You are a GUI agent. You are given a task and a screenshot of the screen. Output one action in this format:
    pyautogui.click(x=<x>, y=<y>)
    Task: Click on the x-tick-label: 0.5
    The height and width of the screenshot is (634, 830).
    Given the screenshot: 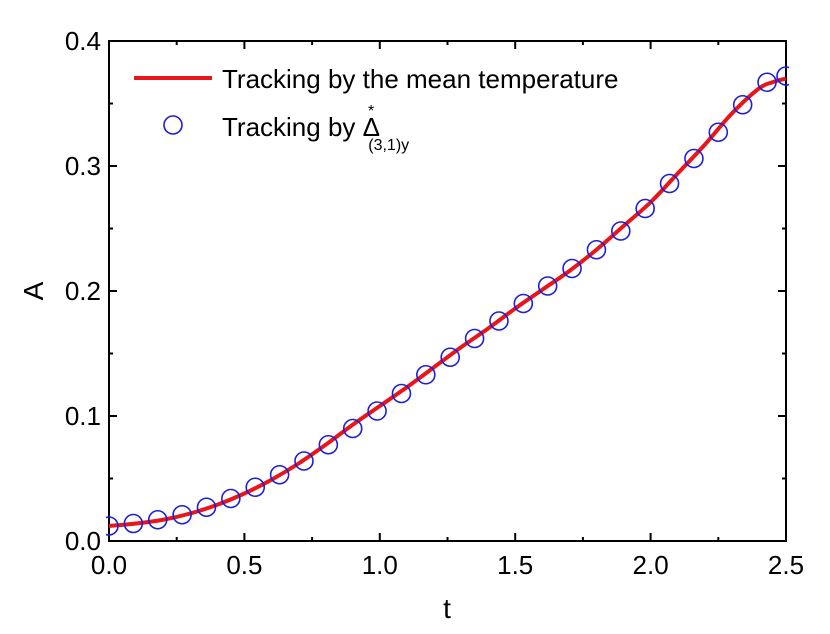 What is the action you would take?
    pyautogui.click(x=244, y=565)
    